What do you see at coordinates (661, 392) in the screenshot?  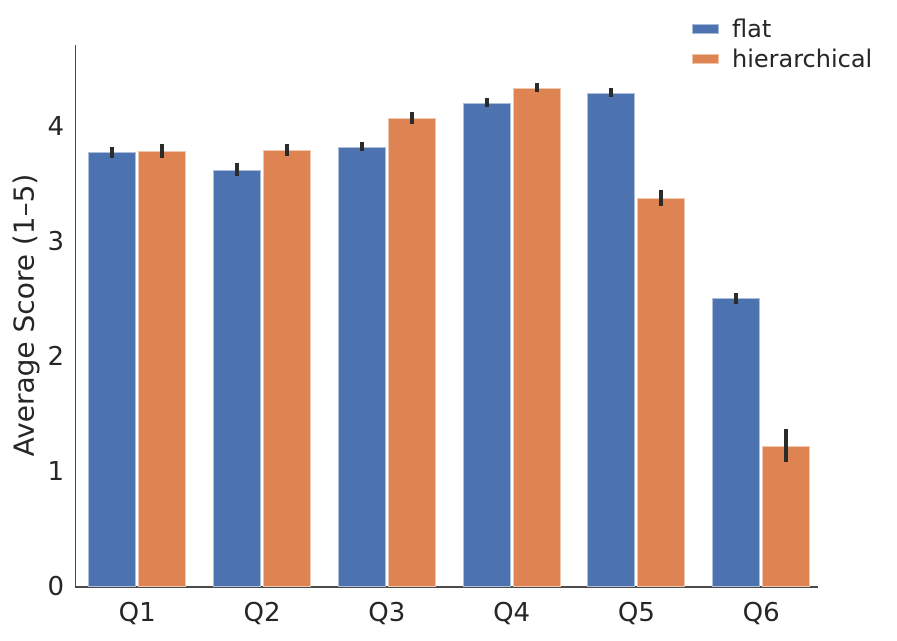 I see `bar-hierarchical-q5` at bounding box center [661, 392].